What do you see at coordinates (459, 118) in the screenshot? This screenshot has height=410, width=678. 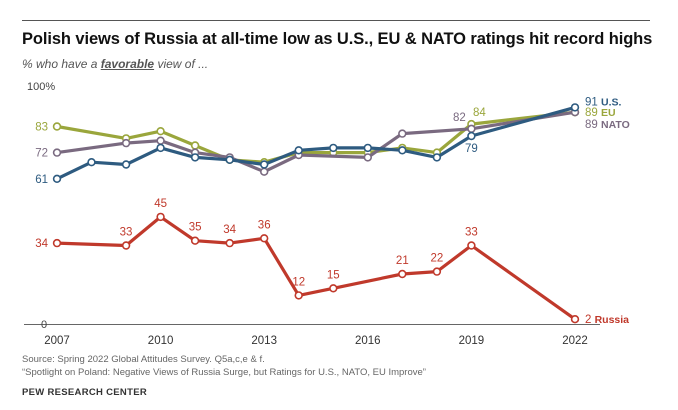 I see `data-label: 82` at bounding box center [459, 118].